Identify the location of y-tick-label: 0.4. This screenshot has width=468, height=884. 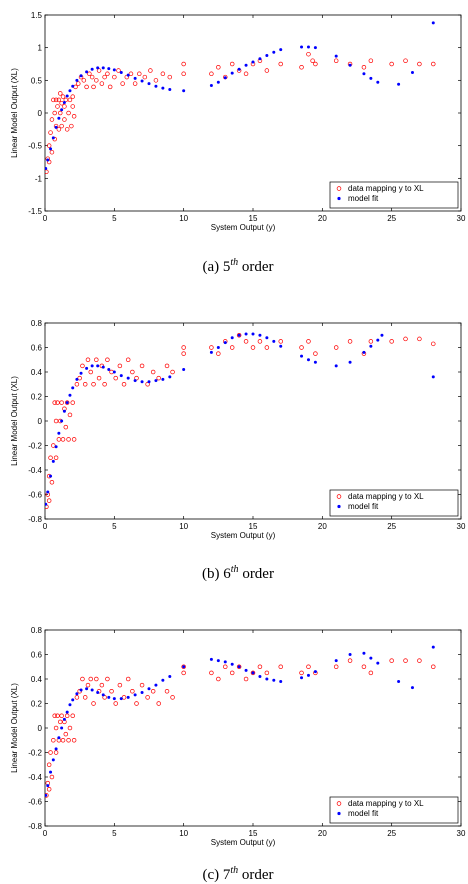
(37, 372).